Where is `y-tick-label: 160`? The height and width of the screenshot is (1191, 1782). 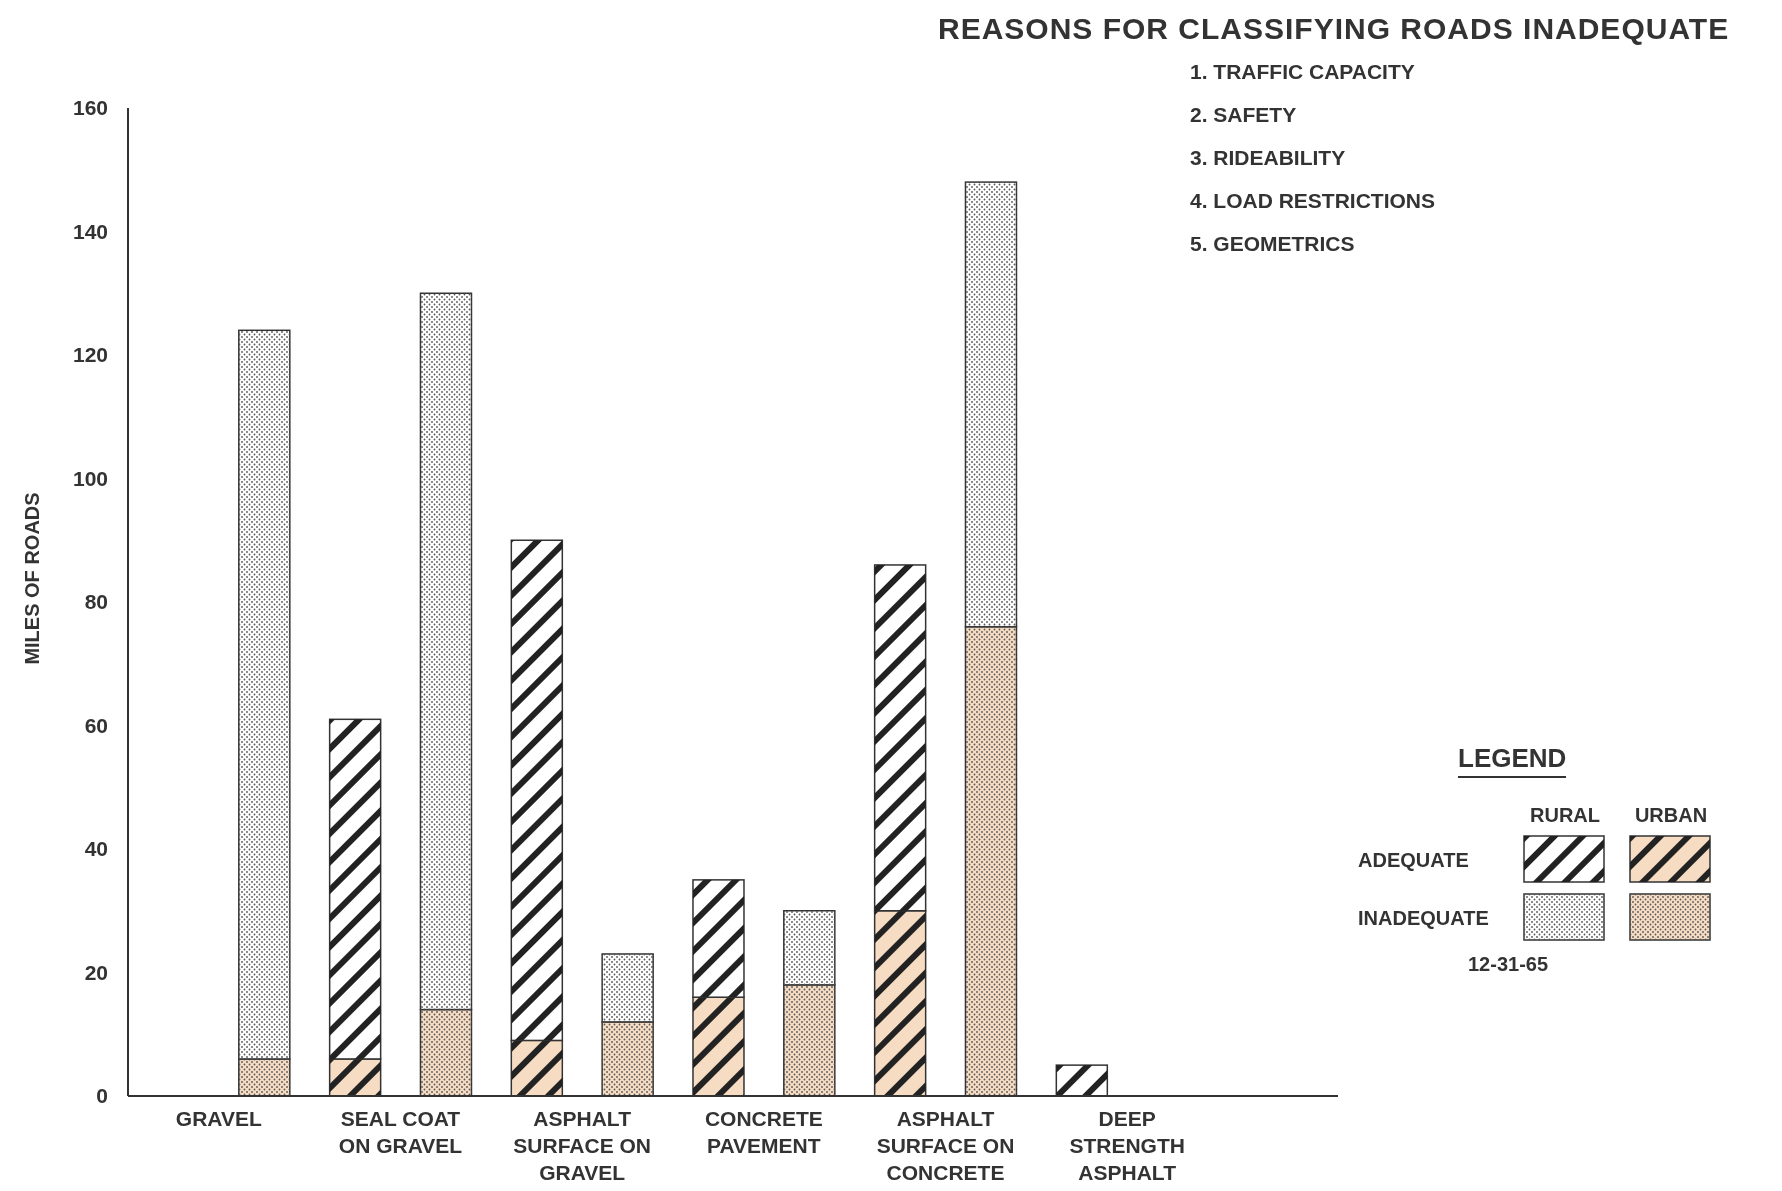
y-tick-label: 160 is located at coordinates (90, 108).